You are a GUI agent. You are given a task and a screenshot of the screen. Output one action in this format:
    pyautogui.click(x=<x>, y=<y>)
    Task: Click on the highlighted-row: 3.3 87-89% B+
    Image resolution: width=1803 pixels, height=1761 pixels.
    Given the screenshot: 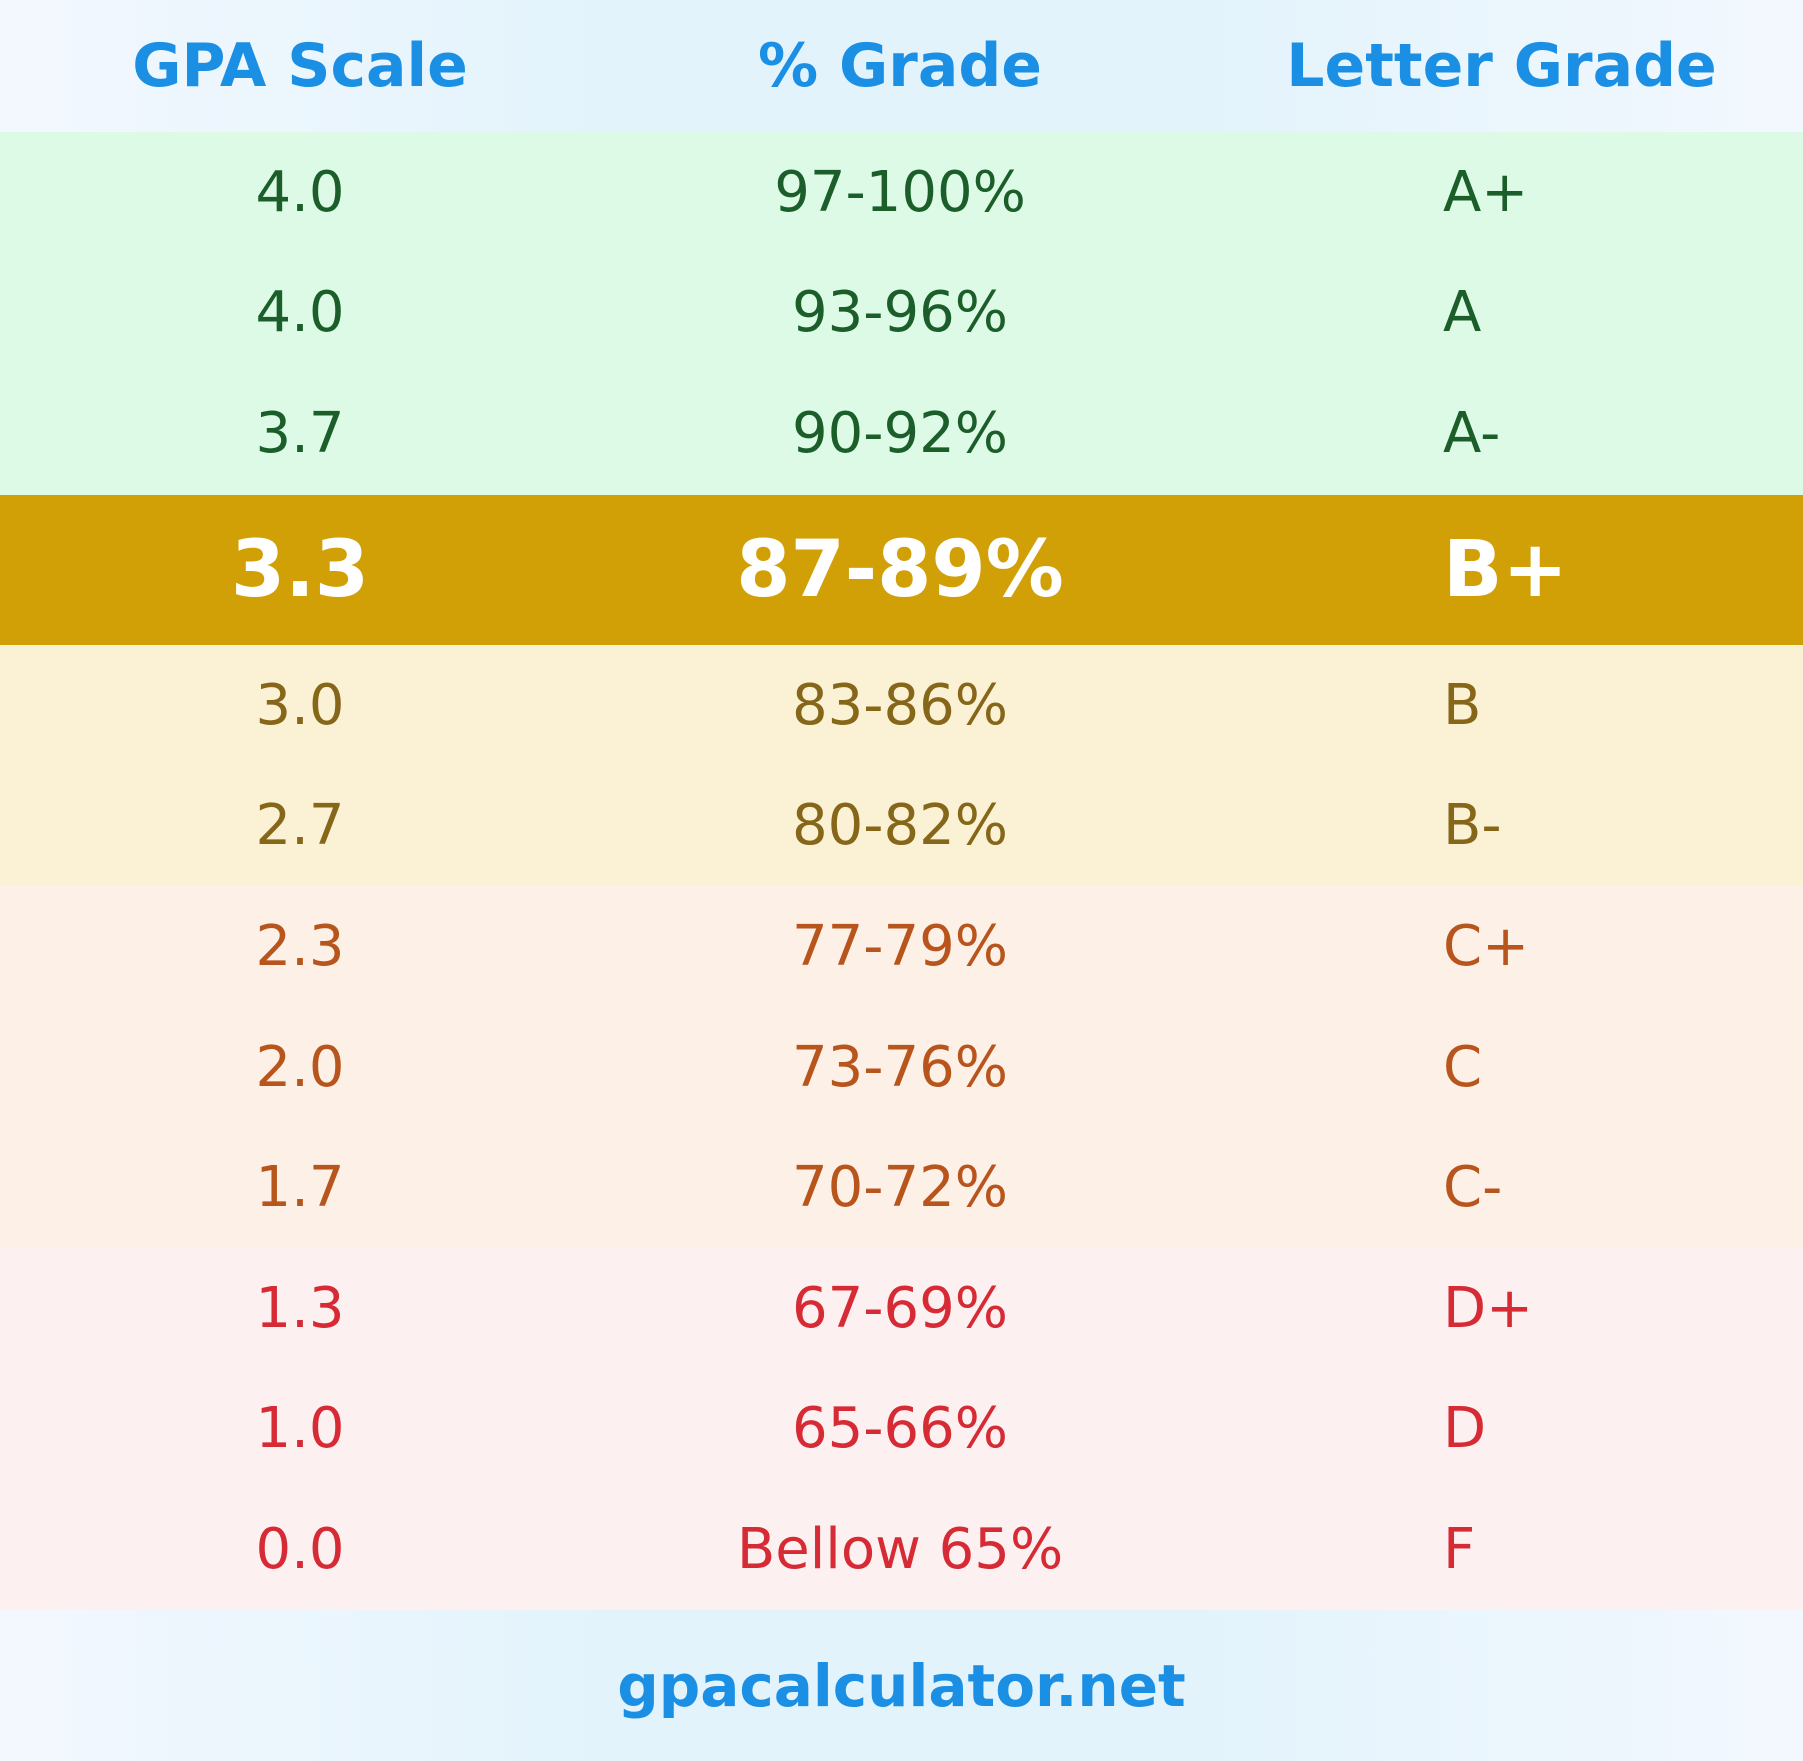 What is the action you would take?
    pyautogui.click(x=901, y=570)
    